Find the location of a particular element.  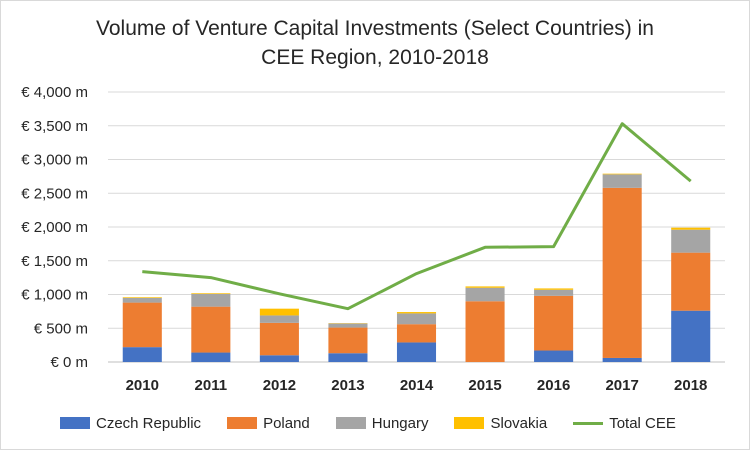

x-tick-label: 2016 is located at coordinates (553, 385).